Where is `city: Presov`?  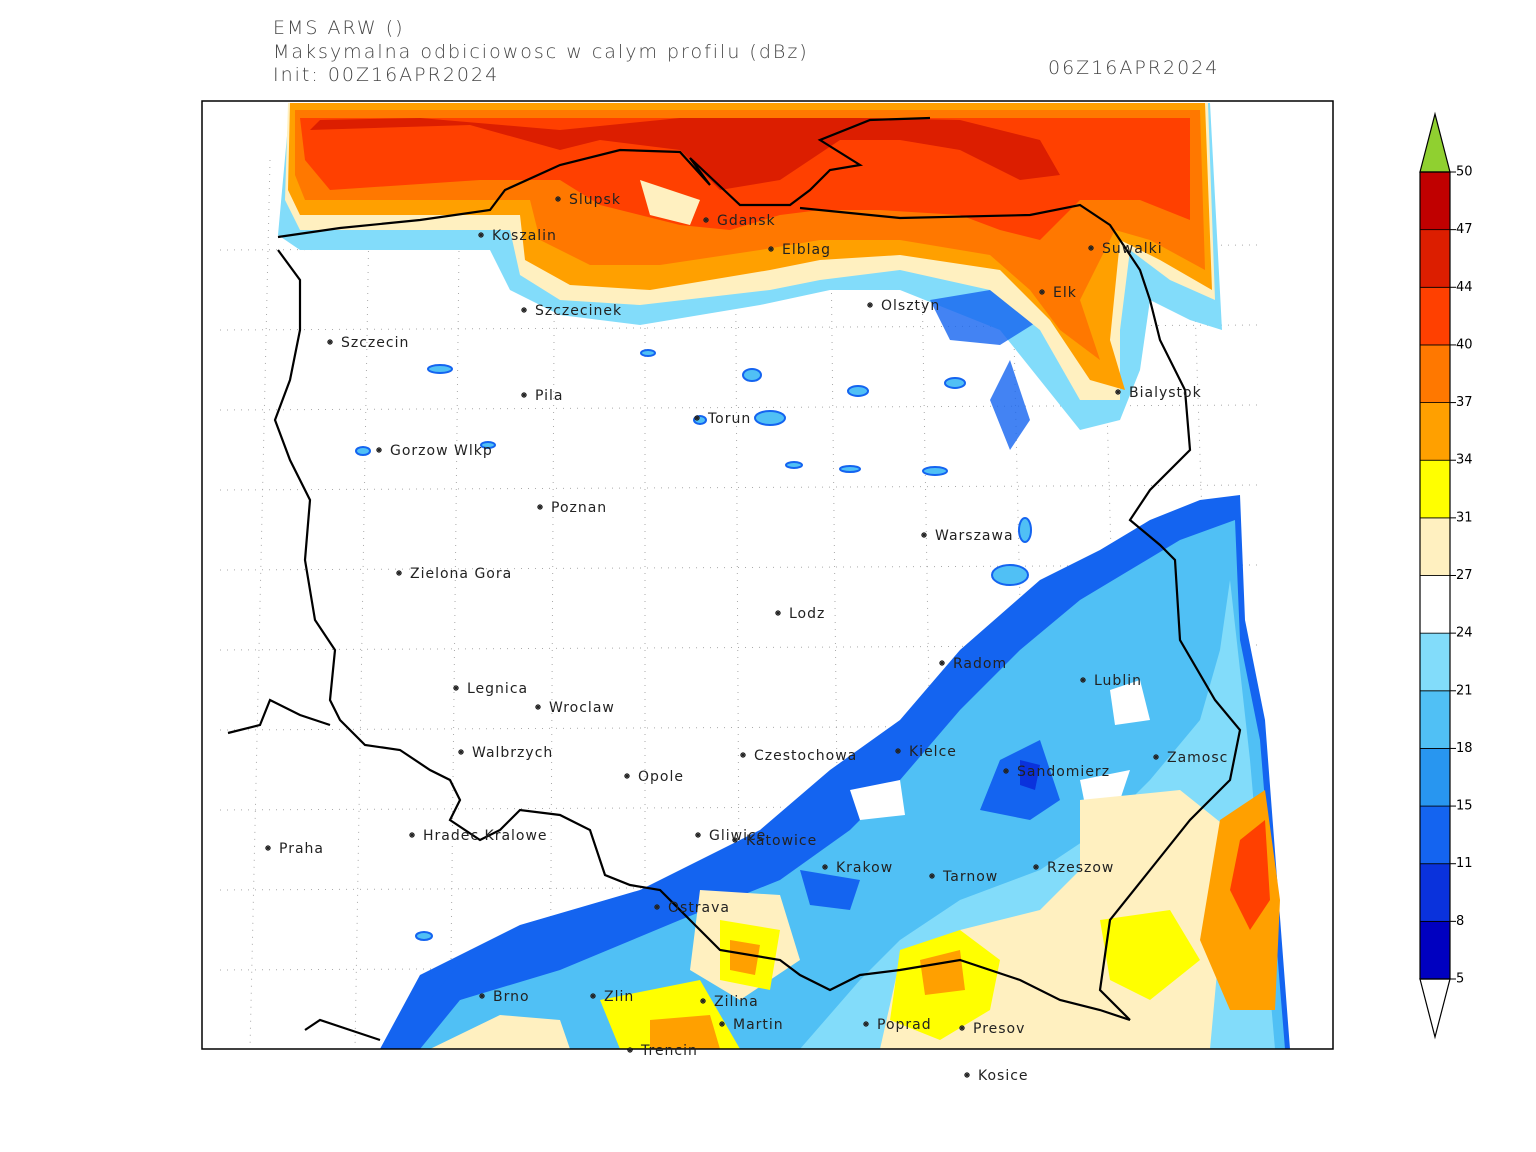
city: Presov is located at coordinates (992, 1029).